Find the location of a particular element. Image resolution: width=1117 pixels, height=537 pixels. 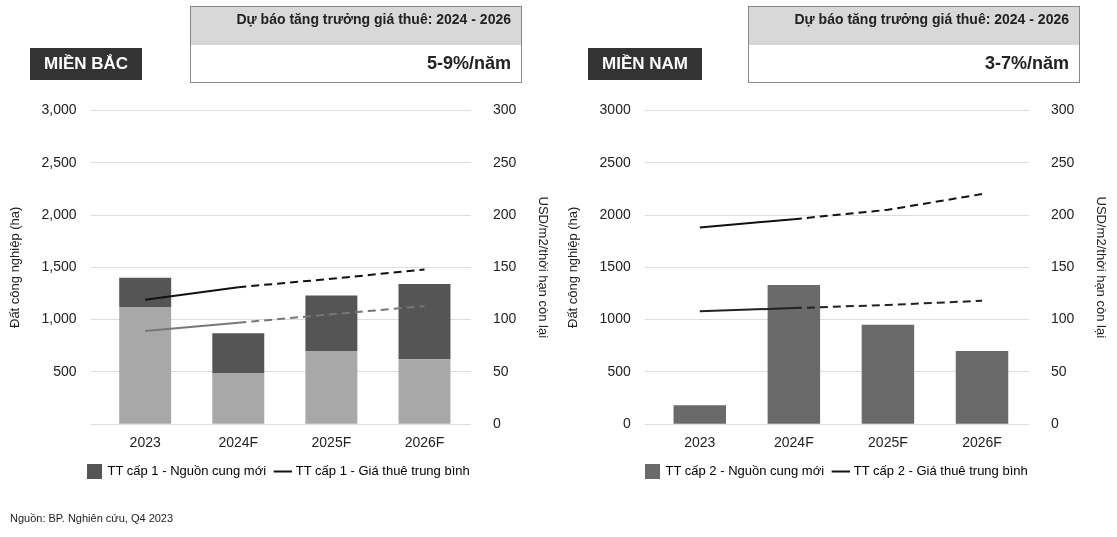

y-tick-label: 2,500 is located at coordinates (59, 161).